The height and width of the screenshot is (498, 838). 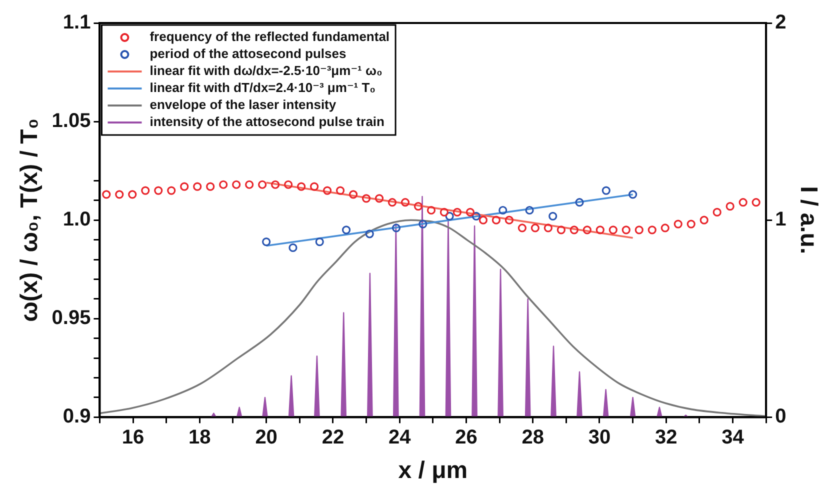 I want to click on legend-label: linear fit with dT/dx=2.4·10⁻³ μm⁻¹ T₀, so click(x=263, y=88).